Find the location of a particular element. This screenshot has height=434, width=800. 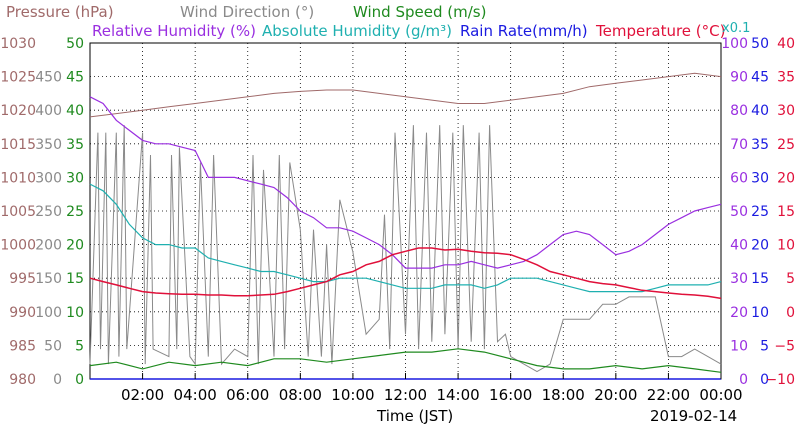

x-tick-label: 14:00 is located at coordinates (457, 395).